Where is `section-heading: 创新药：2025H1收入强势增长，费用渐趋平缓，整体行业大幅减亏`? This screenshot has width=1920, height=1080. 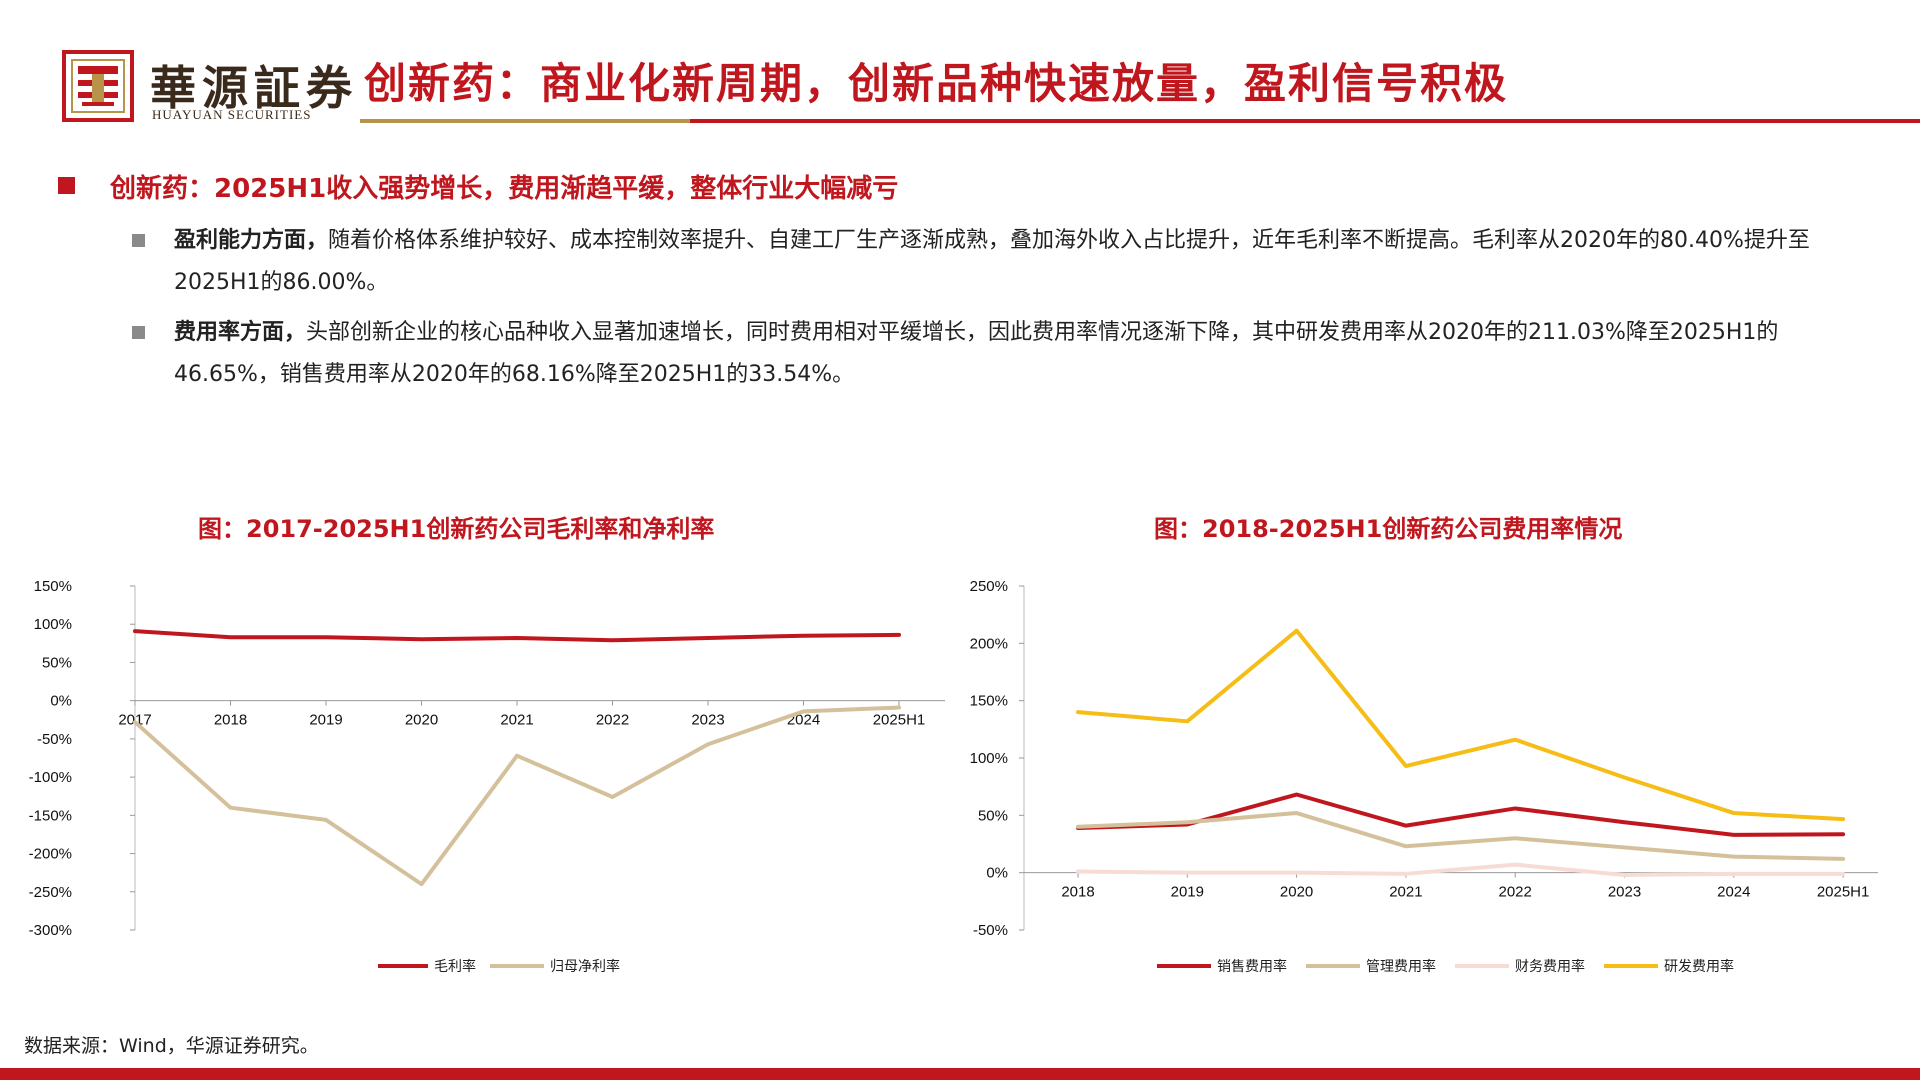 section-heading: 创新药：2025H1收入强势增长，费用渐趋平缓，整体行业大幅减亏 is located at coordinates (504, 189).